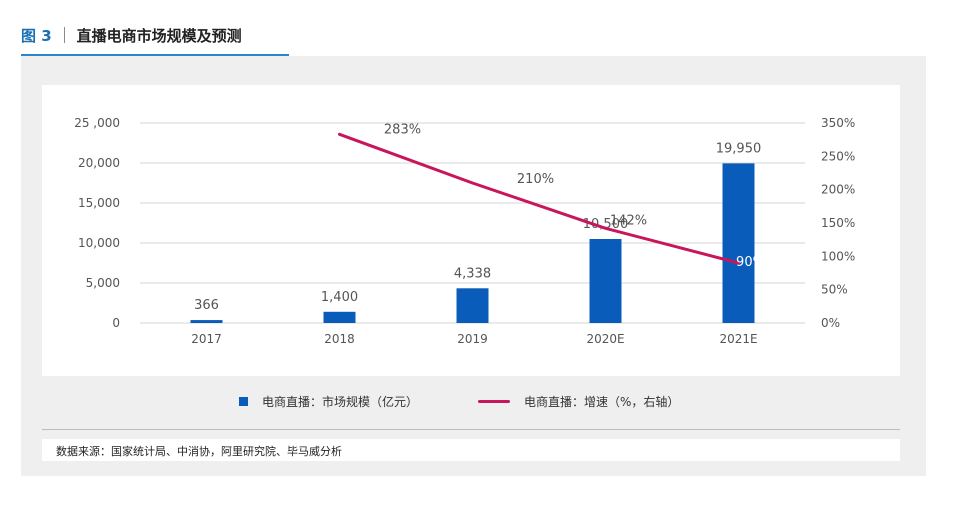  What do you see at coordinates (471, 450) in the screenshot?
I see `source-box: 数据来源：国家统计局、中消协，阿里研究院、毕马威分析` at bounding box center [471, 450].